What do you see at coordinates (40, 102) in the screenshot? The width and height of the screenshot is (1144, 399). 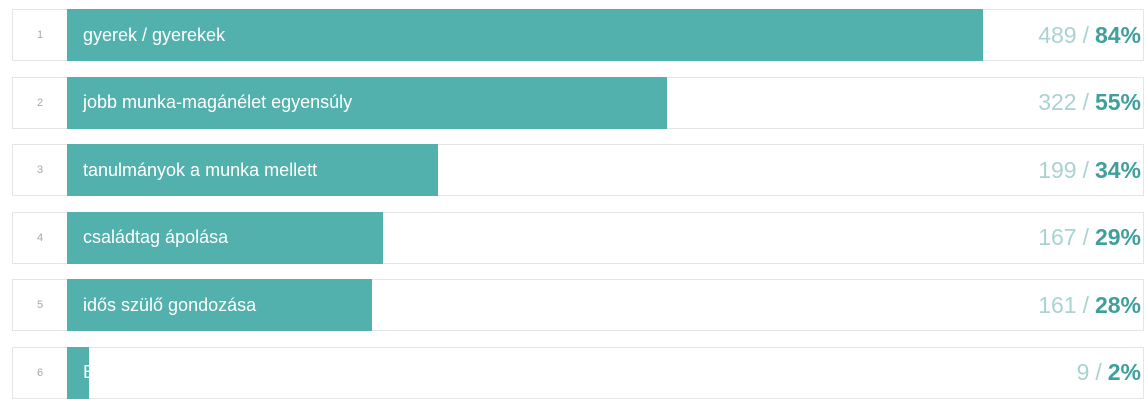 I see `rank-number: 2` at bounding box center [40, 102].